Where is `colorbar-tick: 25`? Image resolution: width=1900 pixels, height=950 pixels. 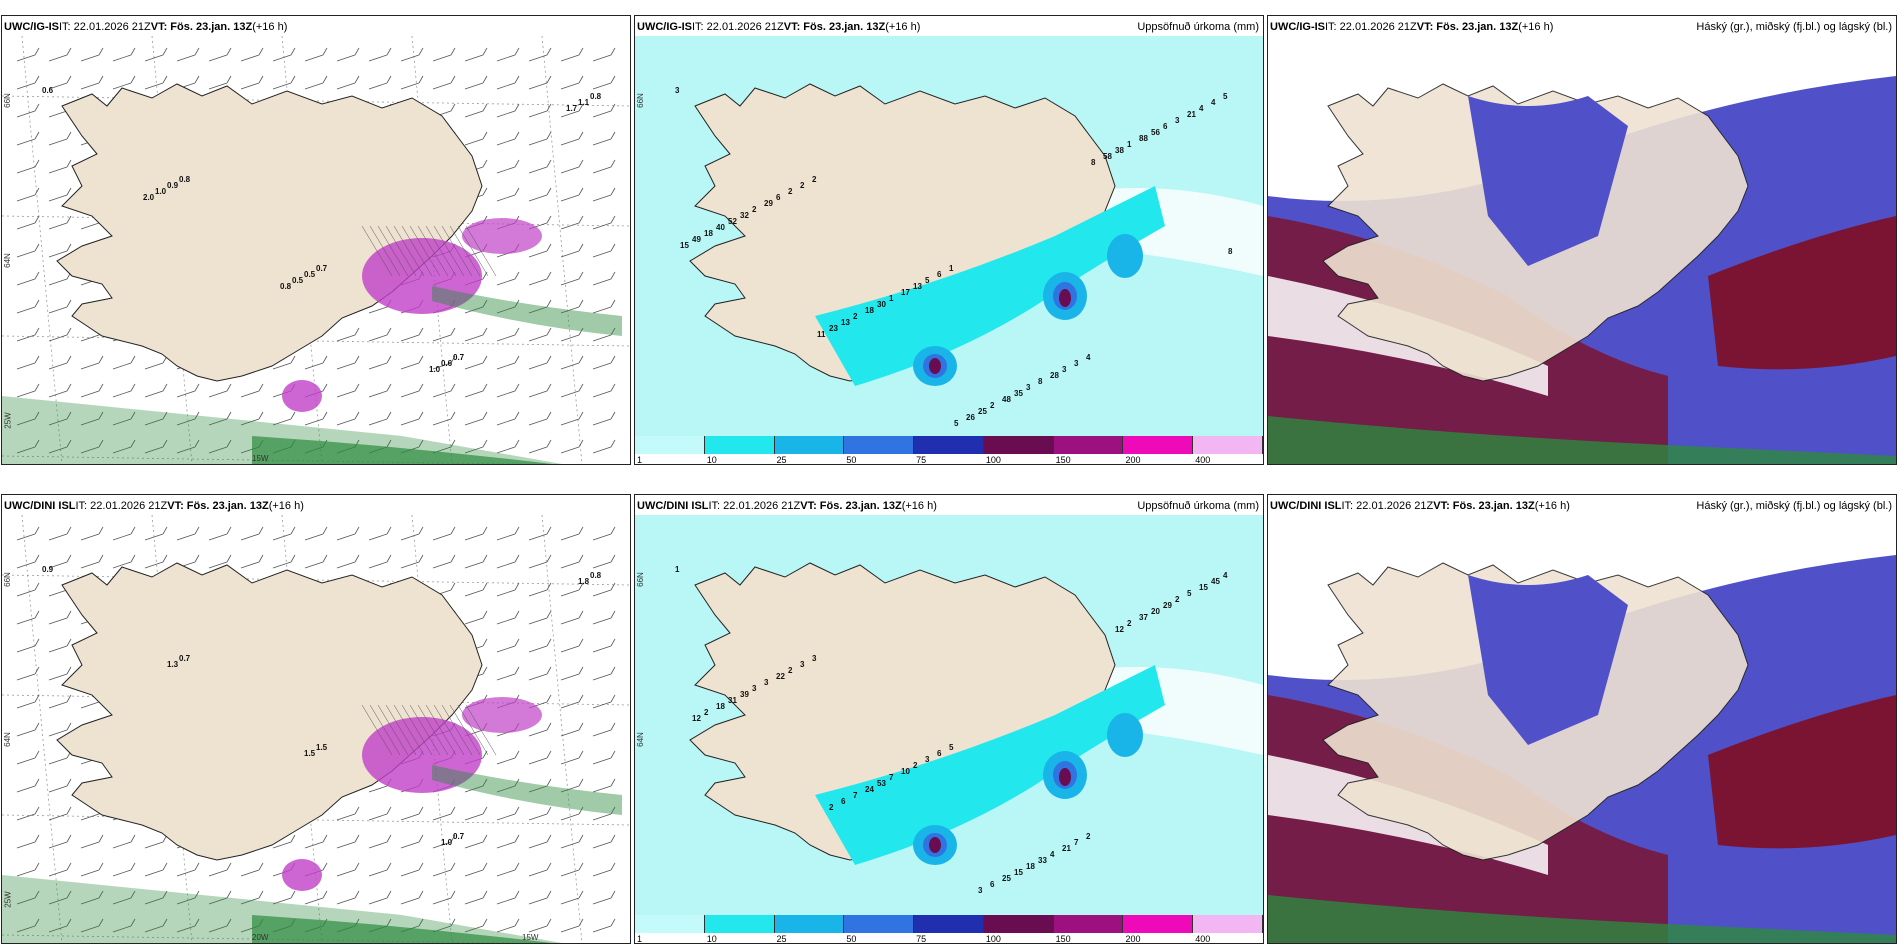 colorbar-tick: 25 is located at coordinates (781, 460).